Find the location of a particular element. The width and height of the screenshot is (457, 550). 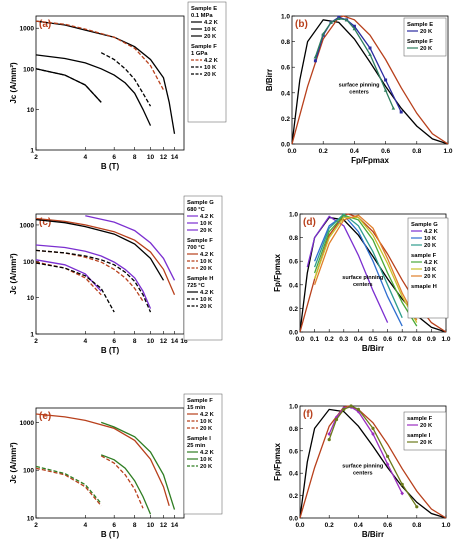

y-tick-label: 10 is located at coordinates (31, 519).